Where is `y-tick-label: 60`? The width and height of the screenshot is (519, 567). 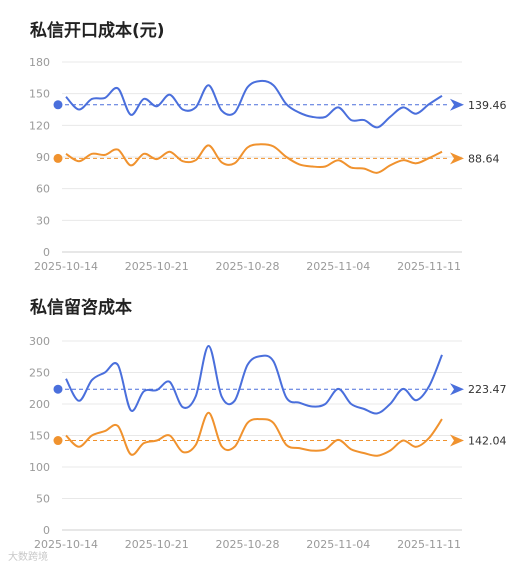 y-tick-label: 60 is located at coordinates (43, 189).